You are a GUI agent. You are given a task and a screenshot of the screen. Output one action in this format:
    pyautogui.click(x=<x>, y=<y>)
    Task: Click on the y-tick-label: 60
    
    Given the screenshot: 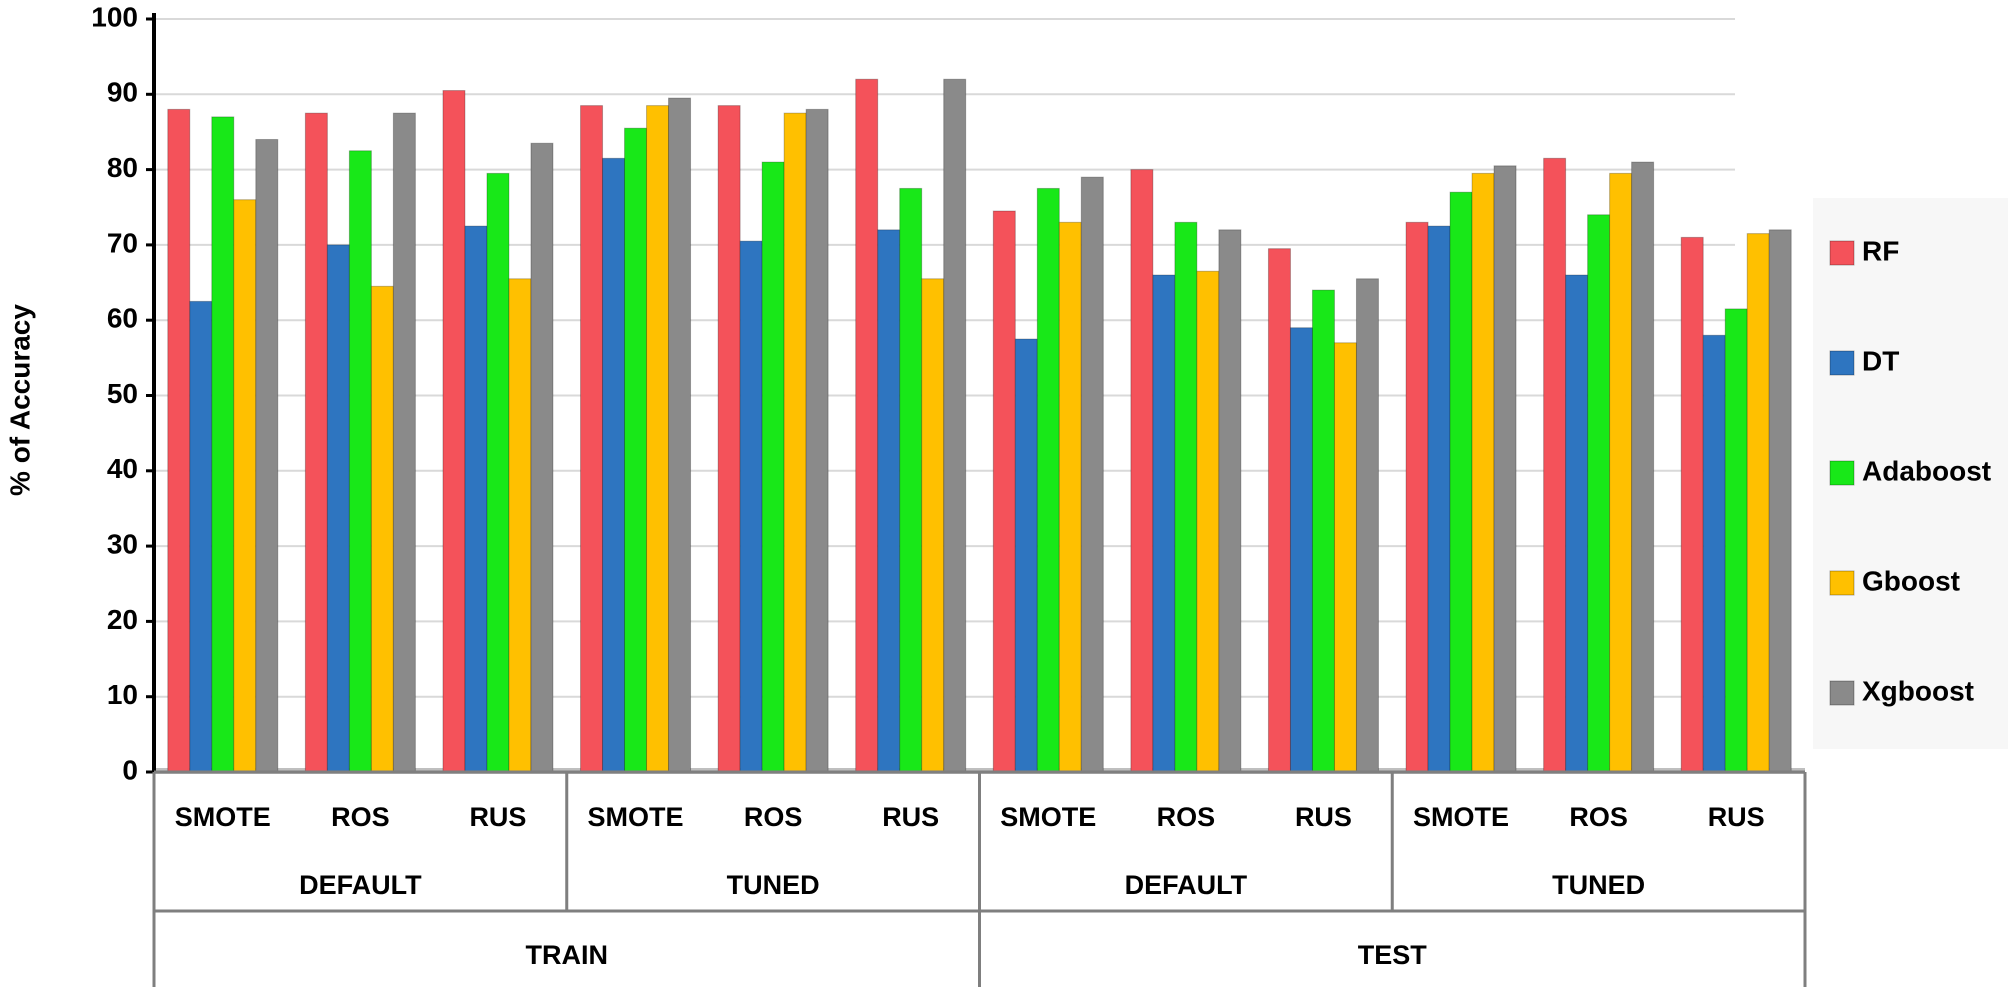 What is the action you would take?
    pyautogui.click(x=122, y=318)
    